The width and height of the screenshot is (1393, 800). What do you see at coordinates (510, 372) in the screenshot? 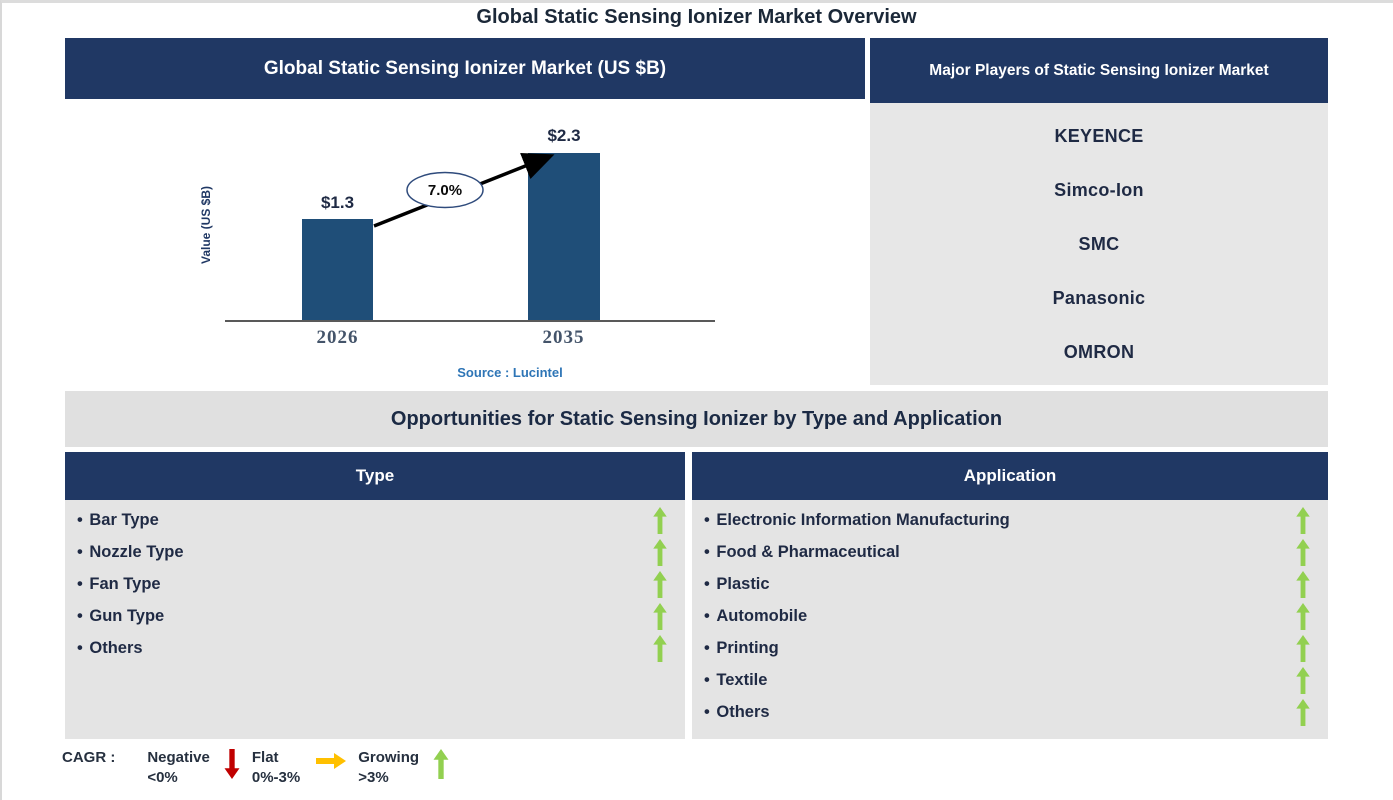
I see `chart-source: Source : Lucintel` at bounding box center [510, 372].